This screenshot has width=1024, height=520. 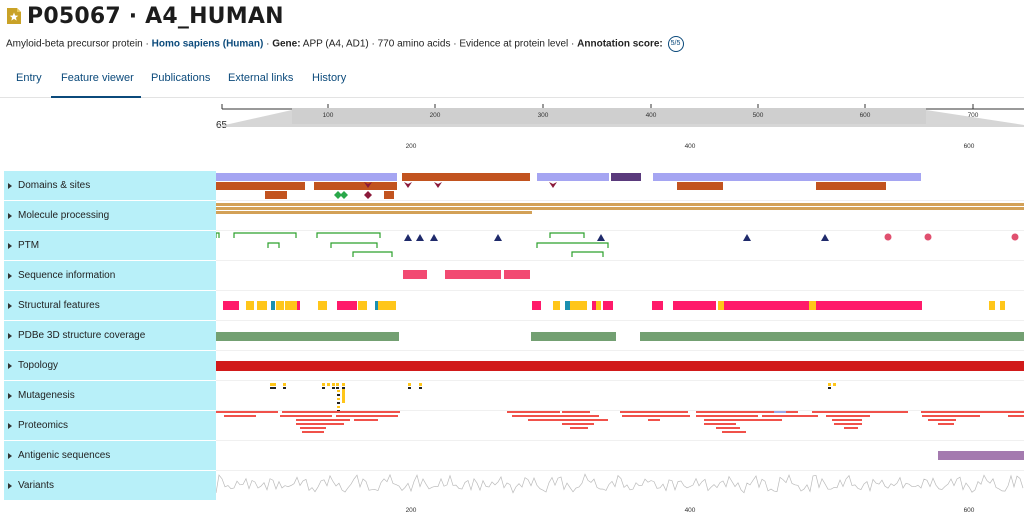 I want to click on antigenic-bar, so click(x=981, y=455).